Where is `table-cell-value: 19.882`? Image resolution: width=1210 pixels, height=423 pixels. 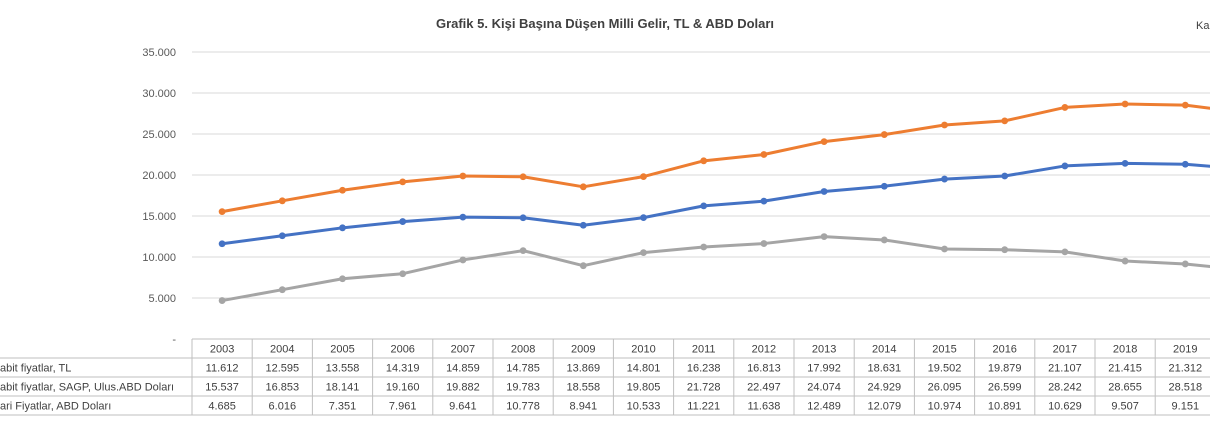
table-cell-value: 19.882 is located at coordinates (463, 388).